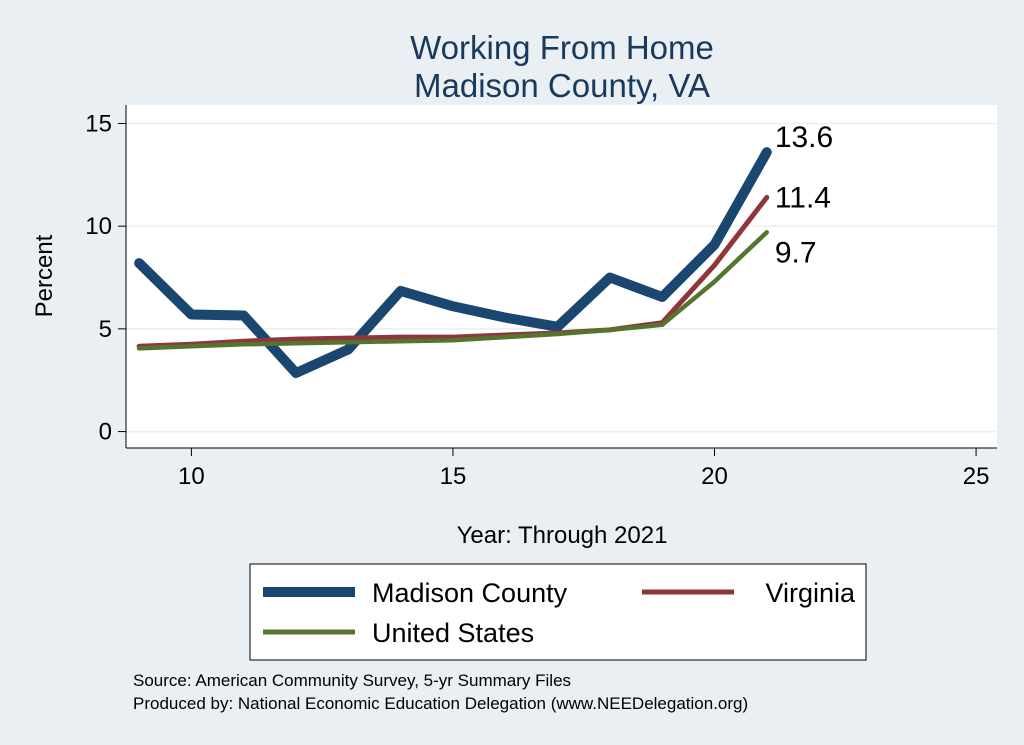  I want to click on y-axis-label: Percent, so click(44, 275).